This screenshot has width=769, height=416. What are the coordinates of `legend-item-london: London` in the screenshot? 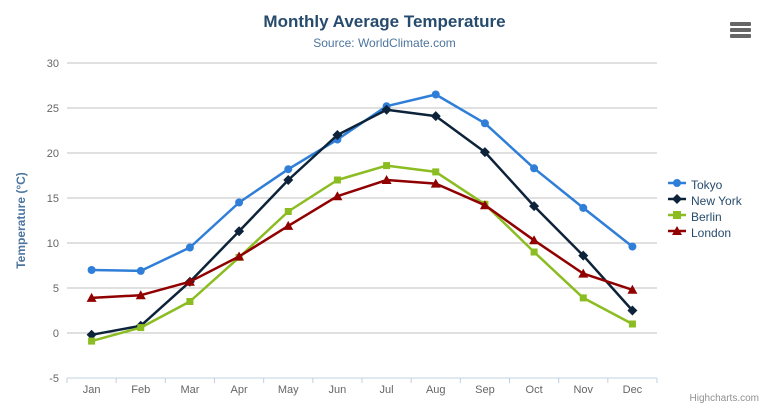 It's located at (705, 233).